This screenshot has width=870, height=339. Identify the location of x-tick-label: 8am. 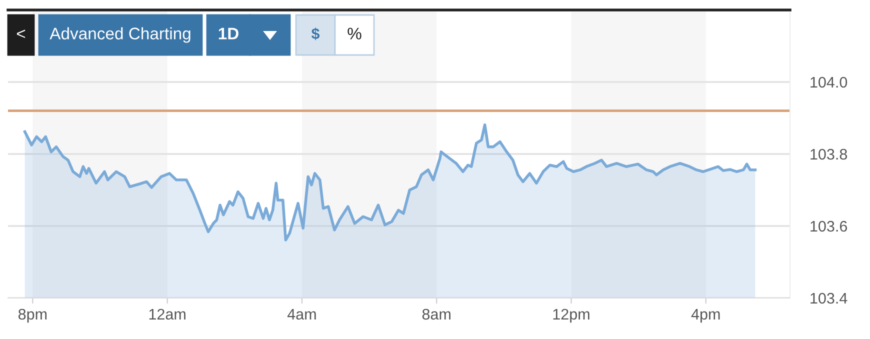
(436, 314).